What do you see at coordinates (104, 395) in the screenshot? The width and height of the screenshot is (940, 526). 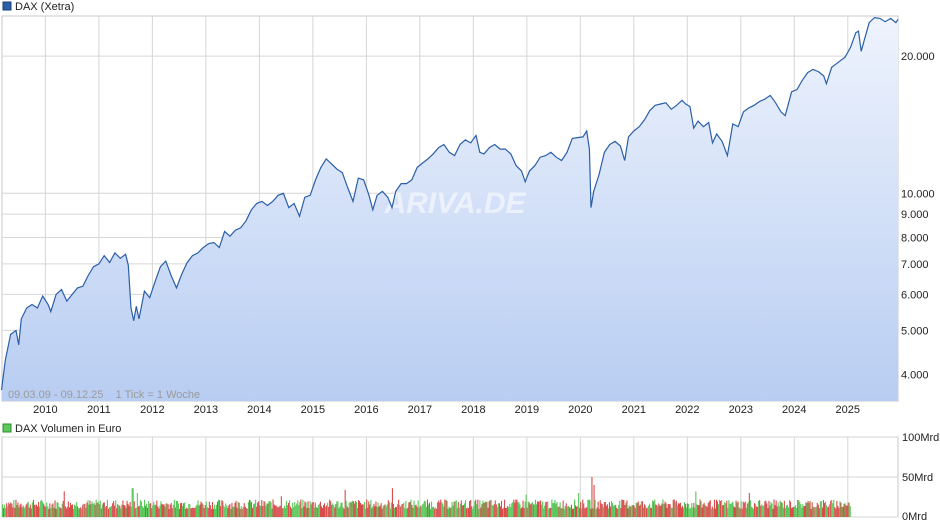 I see `info-text: 09.03.09 - 09.12.25 1 Tick = 1 Woche` at bounding box center [104, 395].